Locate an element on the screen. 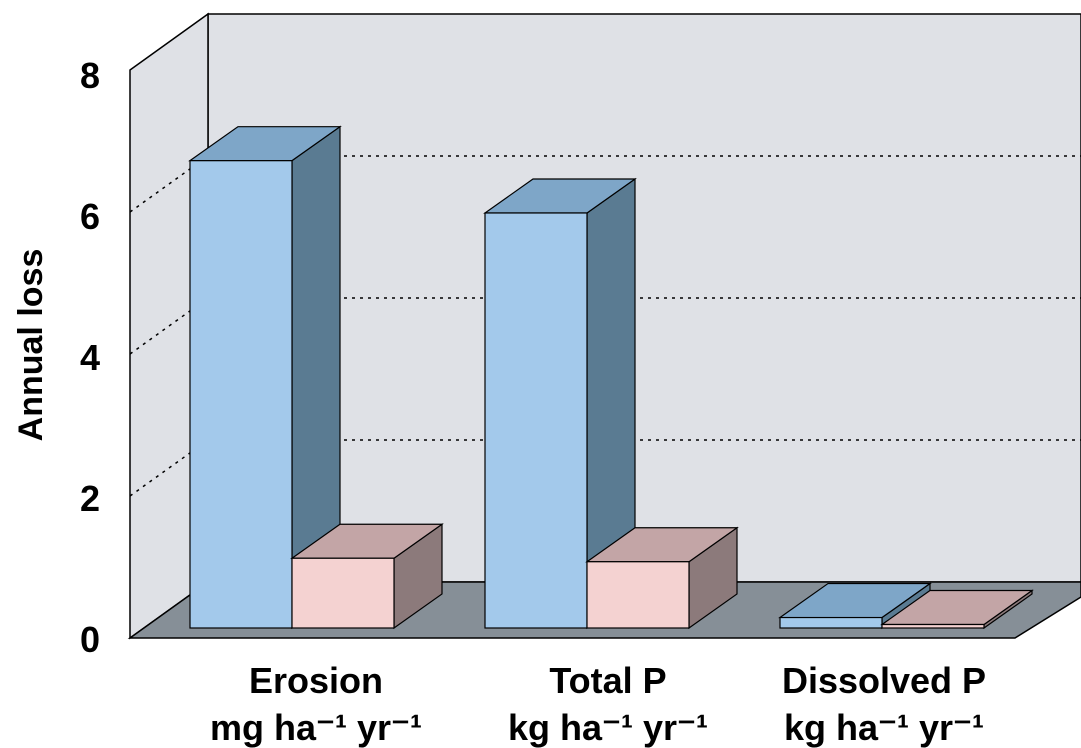 The height and width of the screenshot is (748, 1081). bar-s1-c0 is located at coordinates (367, 576).